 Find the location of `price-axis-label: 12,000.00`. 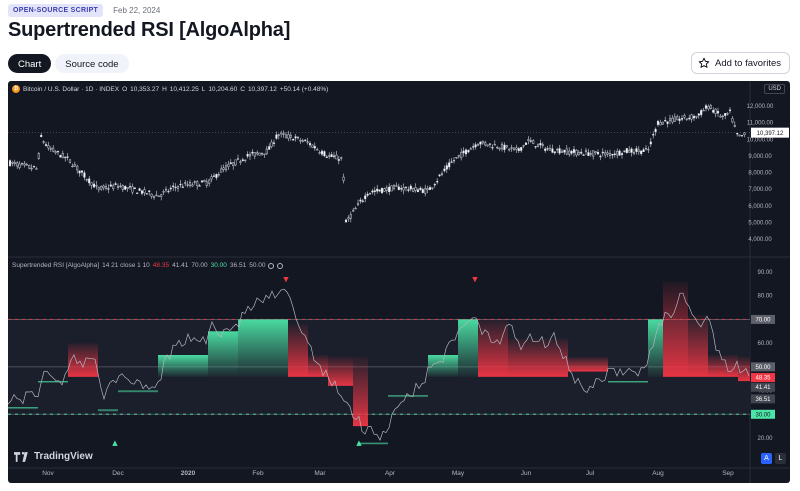

price-axis-label: 12,000.00 is located at coordinates (760, 107).